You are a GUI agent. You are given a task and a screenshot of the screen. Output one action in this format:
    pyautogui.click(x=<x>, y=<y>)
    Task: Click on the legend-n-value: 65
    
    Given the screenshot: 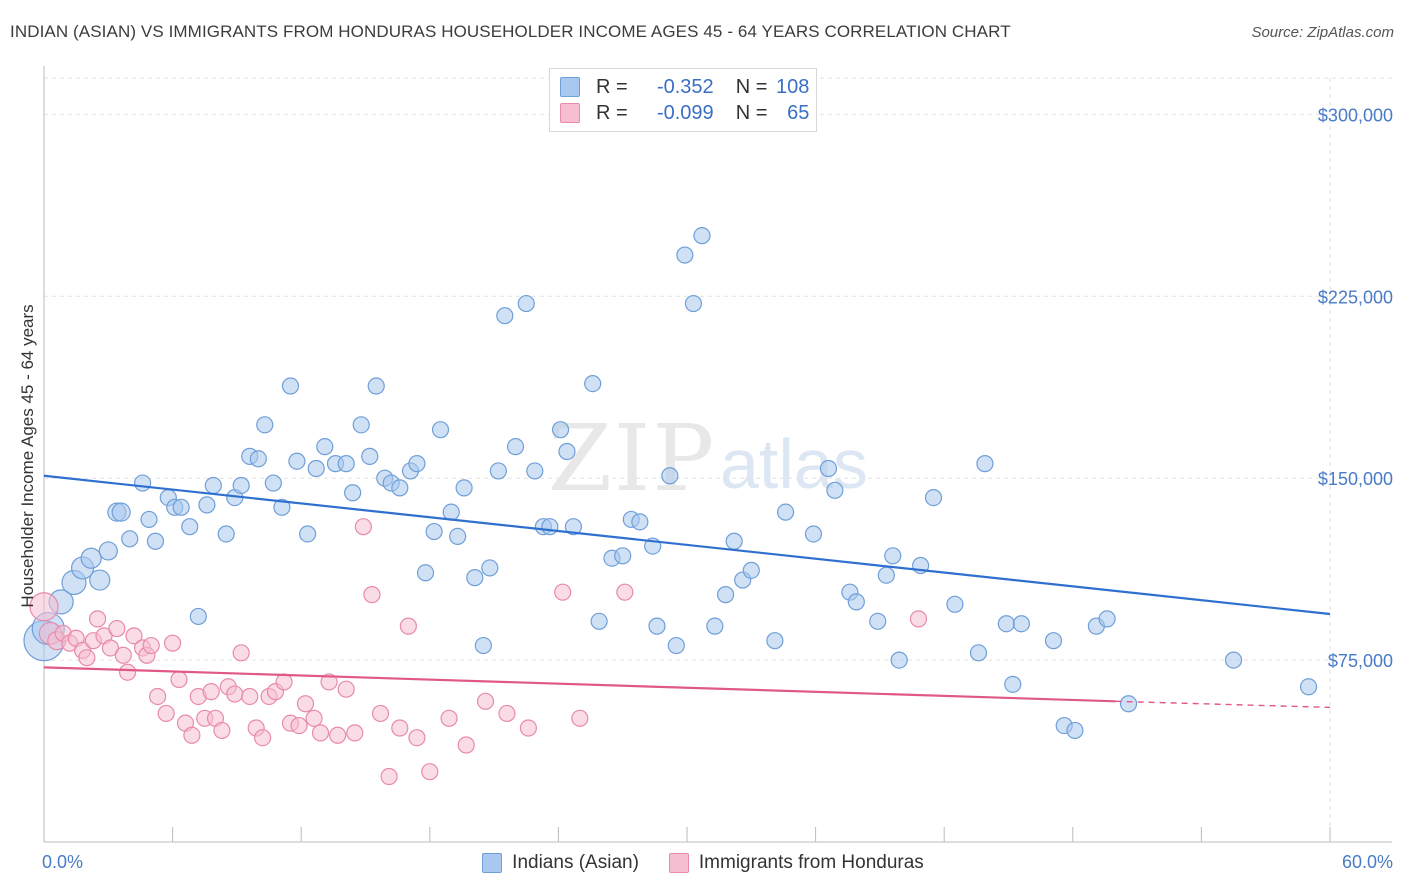 What is the action you would take?
    pyautogui.click(x=798, y=112)
    